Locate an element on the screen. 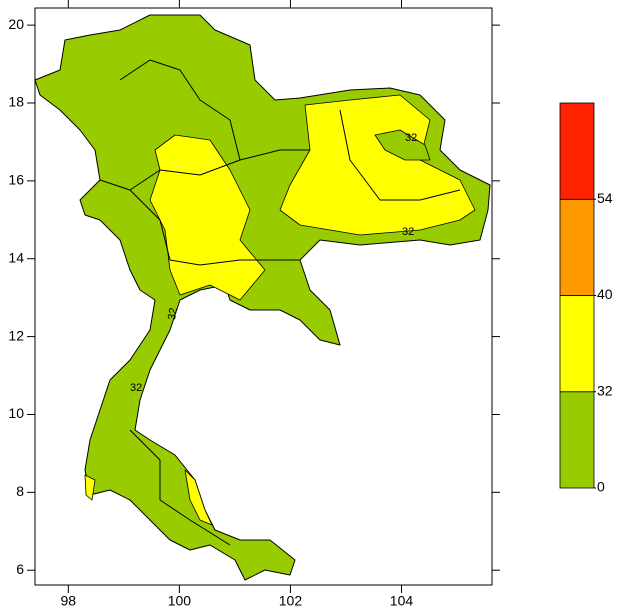 This screenshot has height=610, width=620. y-tick-label: 10 is located at coordinates (16, 413).